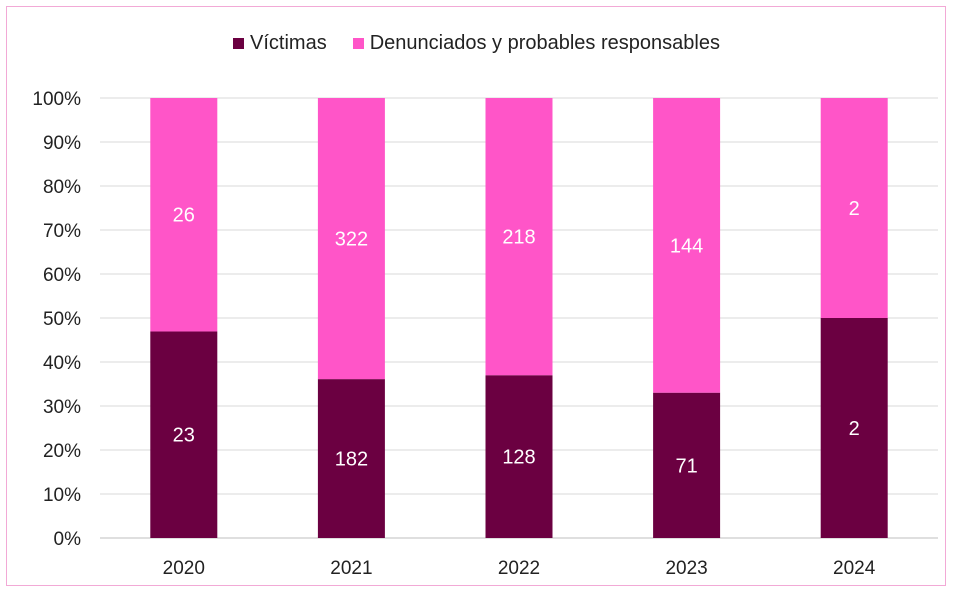 This screenshot has height=592, width=953. I want to click on x-tick-label-2023: 2023, so click(686, 568).